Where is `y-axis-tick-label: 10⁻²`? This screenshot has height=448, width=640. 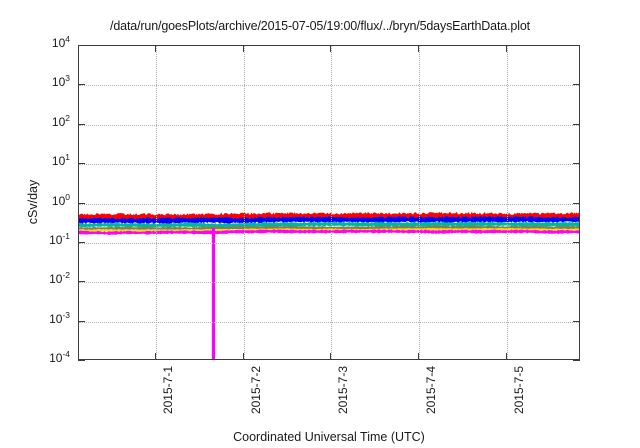 y-axis-tick-label: 10⁻² is located at coordinates (59, 278).